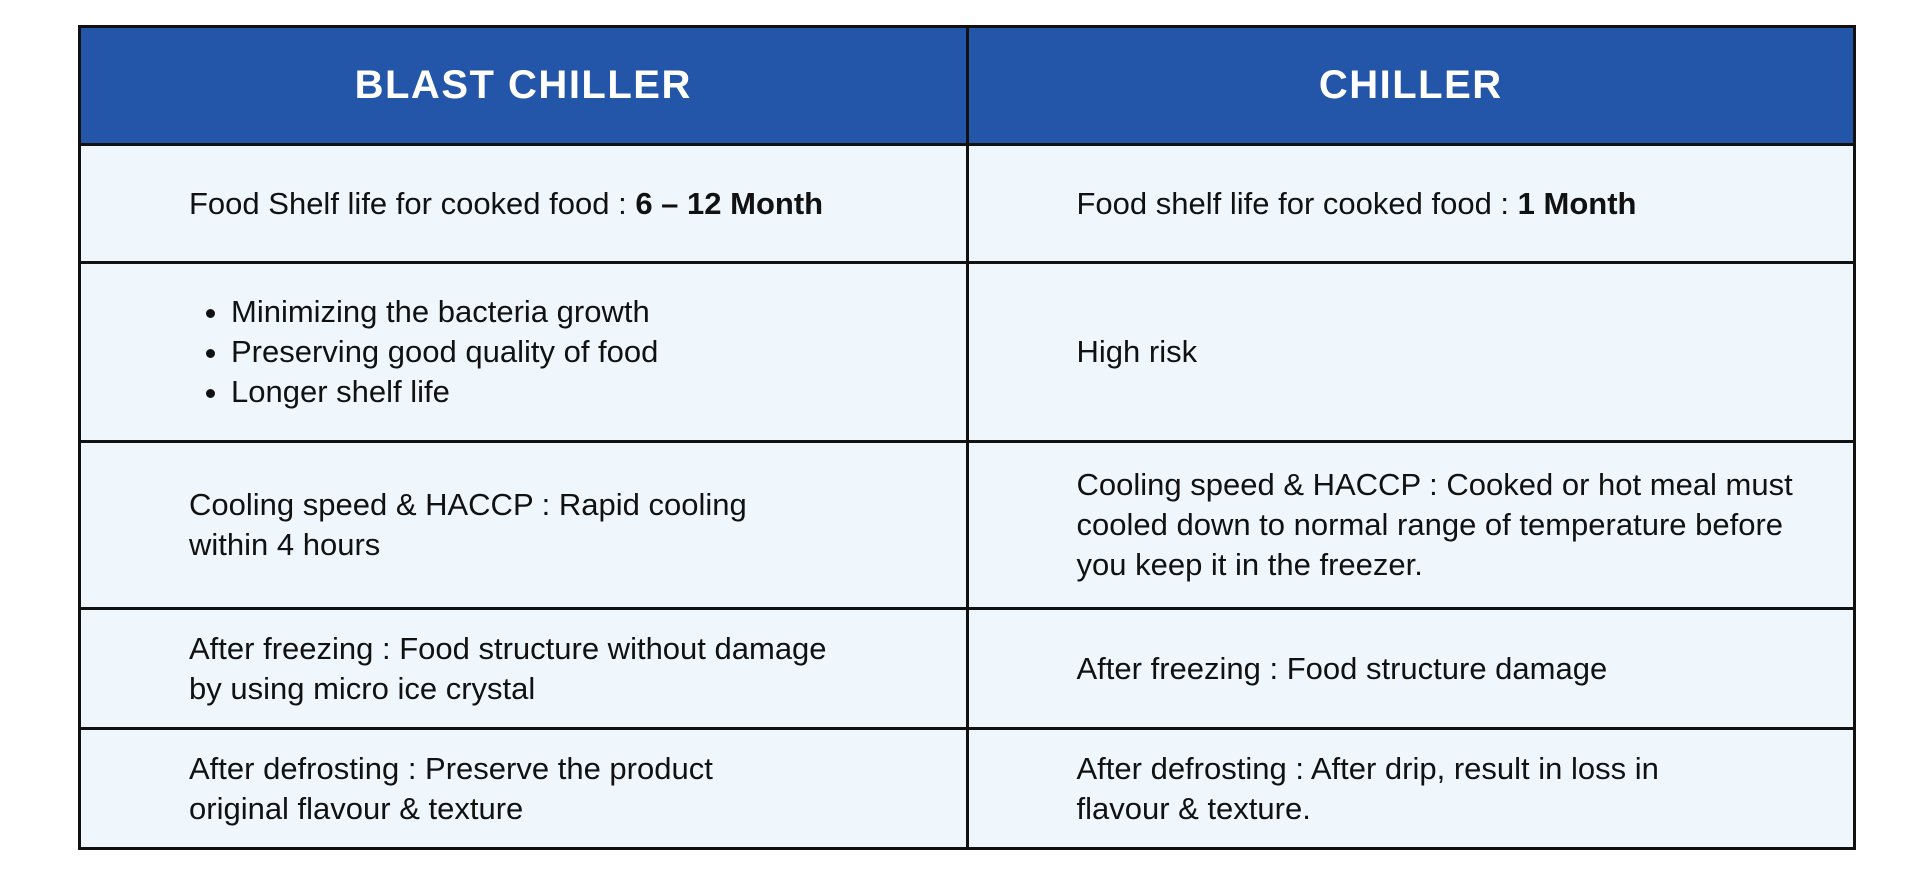  I want to click on cell-text-line: within 4 hours, so click(285, 544).